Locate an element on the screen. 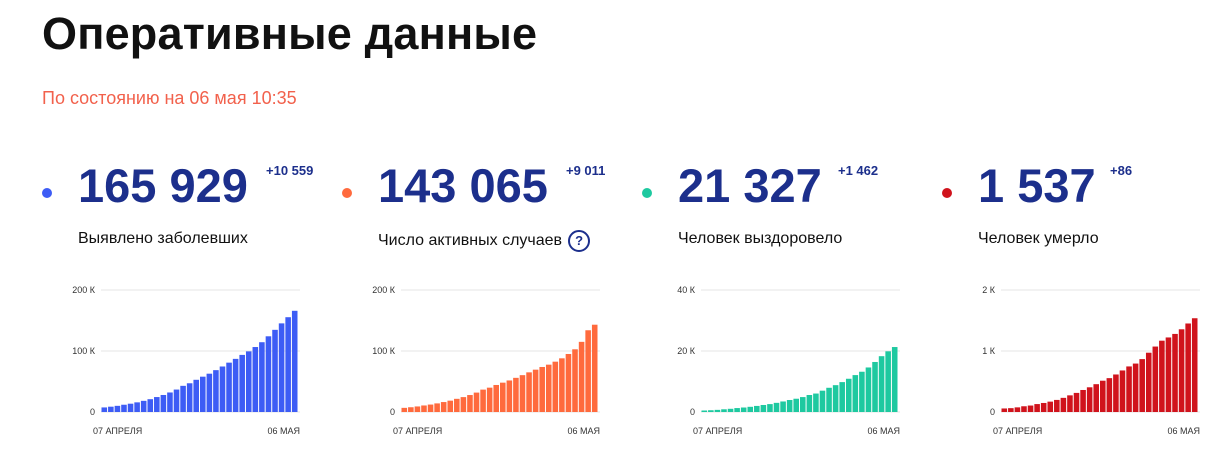 The height and width of the screenshot is (468, 1219). stat-value: 1 537 is located at coordinates (1037, 185).